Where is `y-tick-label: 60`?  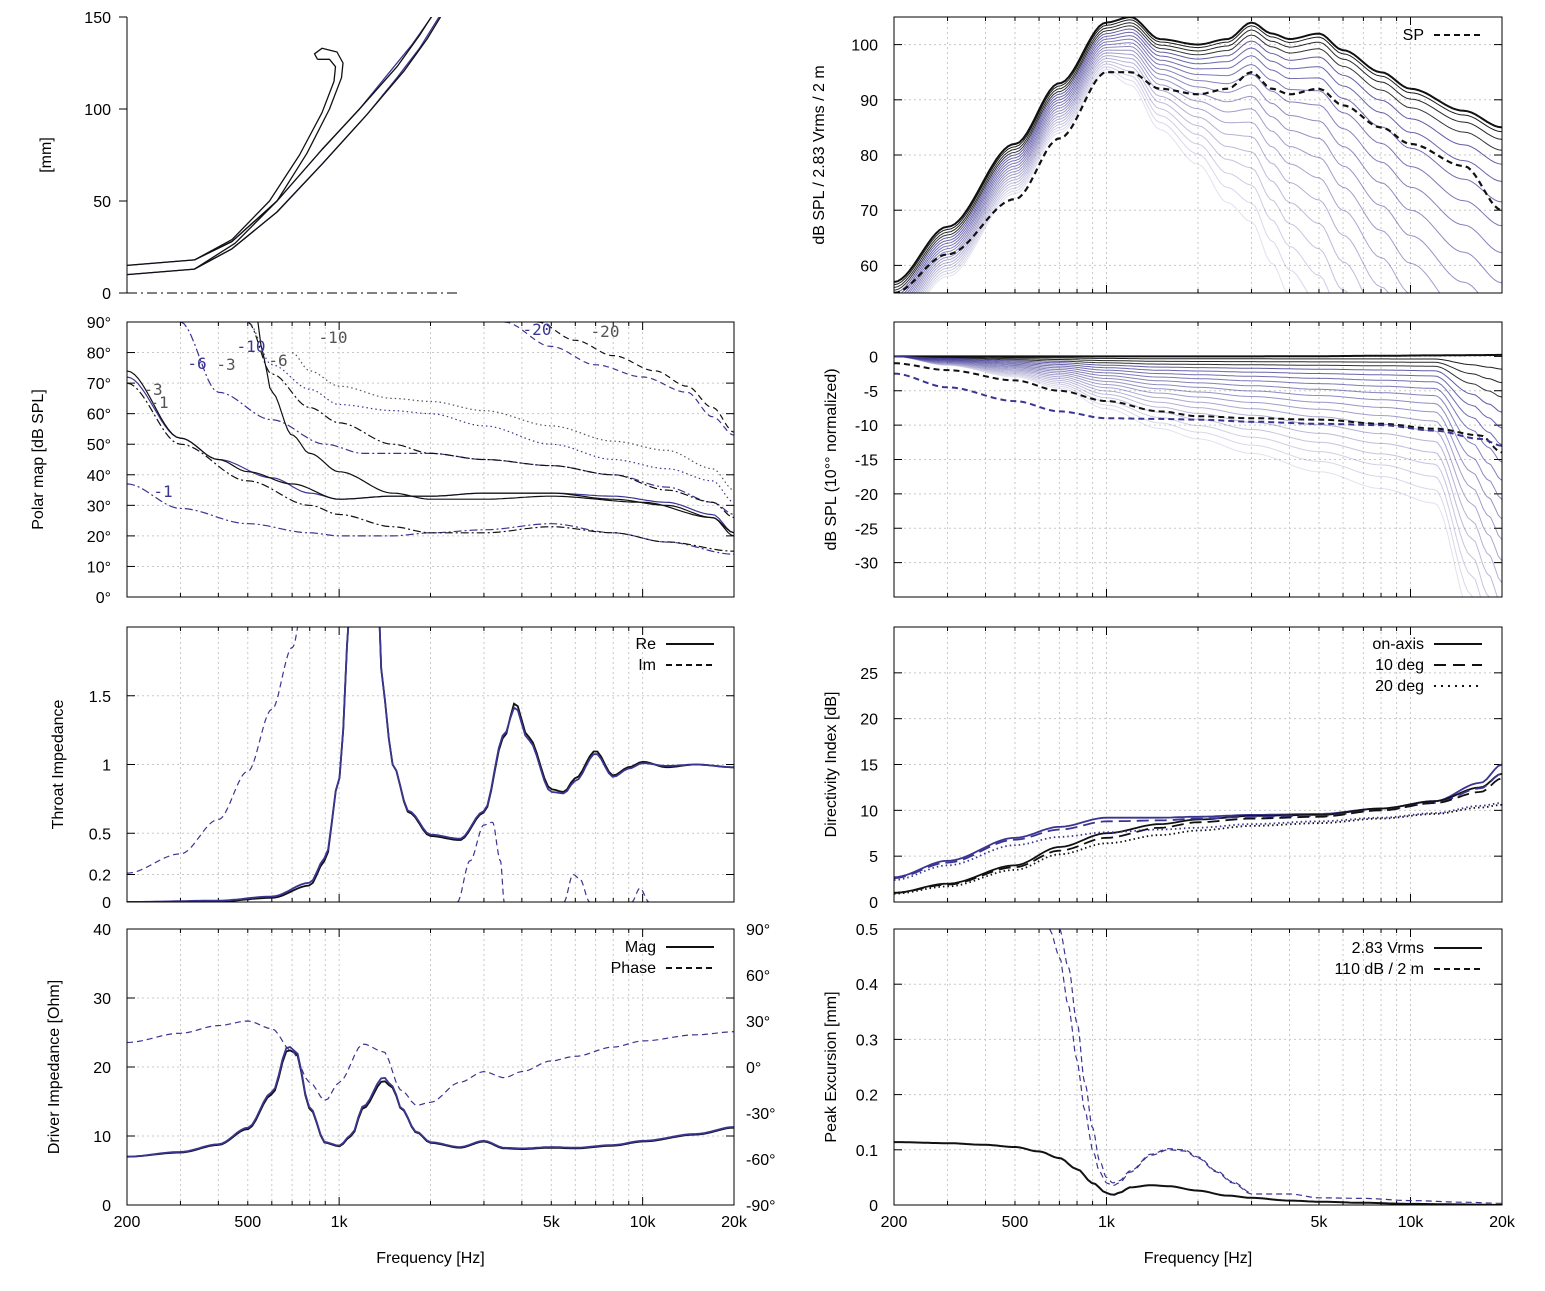
y-tick-label: 60 is located at coordinates (869, 266).